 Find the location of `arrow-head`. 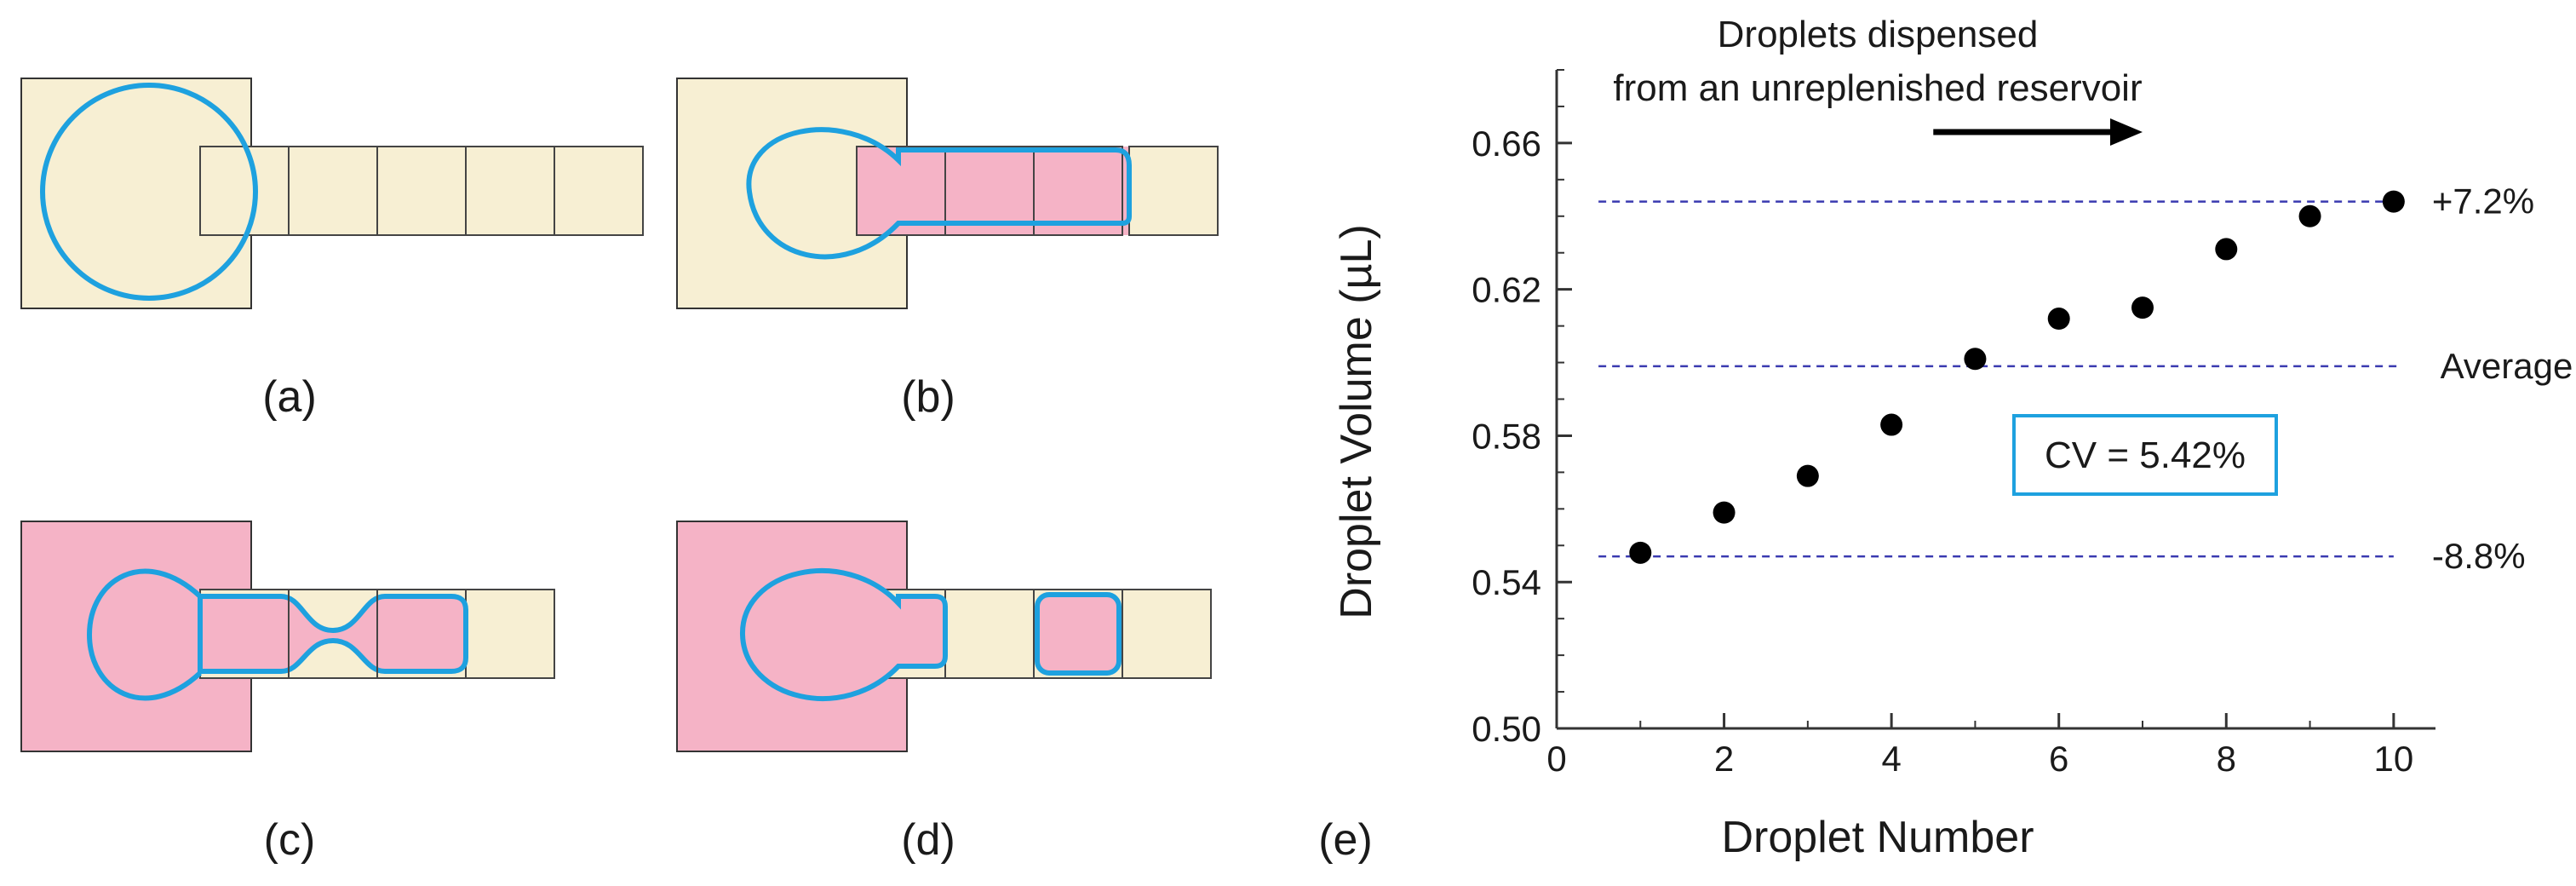

arrow-head is located at coordinates (2126, 132).